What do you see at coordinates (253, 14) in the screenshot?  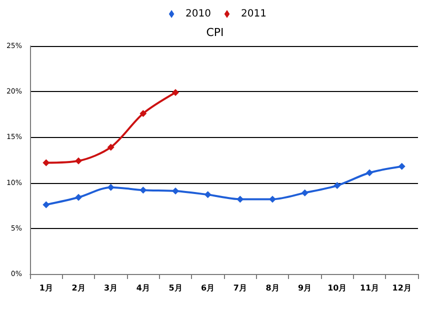 I see `legend-label: 2011` at bounding box center [253, 14].